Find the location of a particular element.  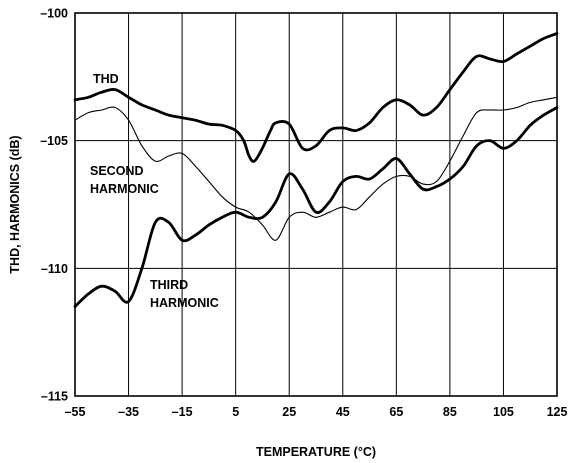

x-tick-label: 105 is located at coordinates (503, 412).